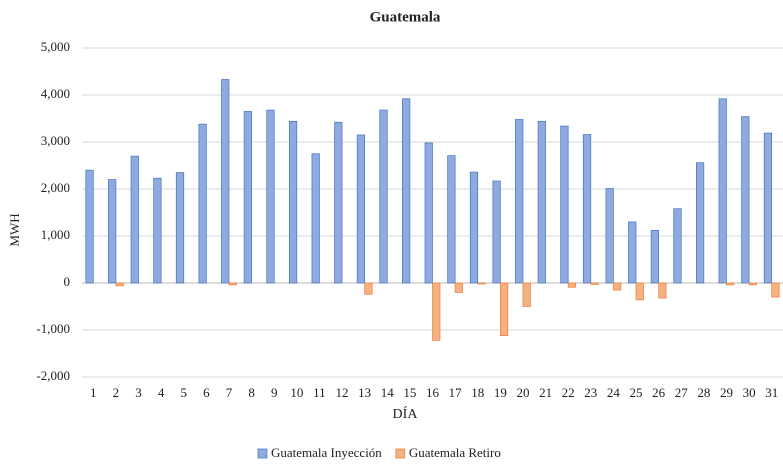  I want to click on x-tick-label: 28, so click(703, 392).